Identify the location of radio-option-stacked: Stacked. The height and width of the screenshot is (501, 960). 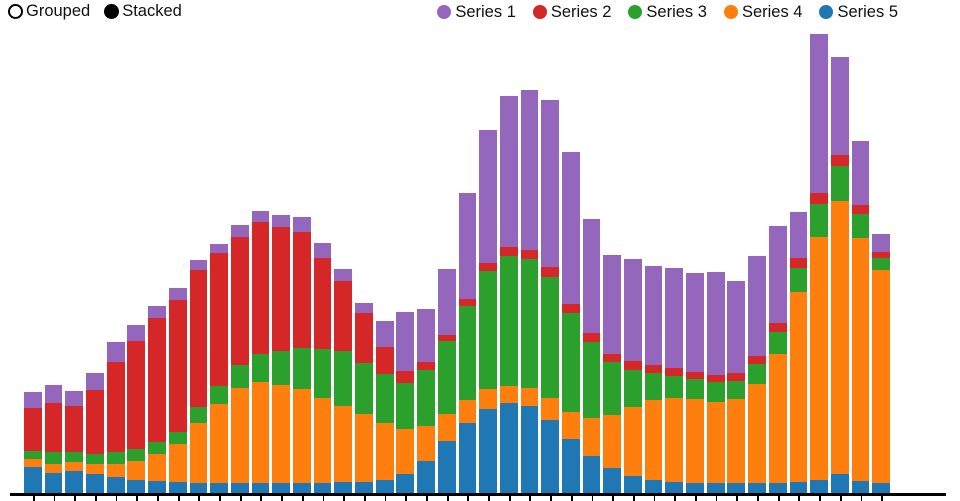
(143, 11).